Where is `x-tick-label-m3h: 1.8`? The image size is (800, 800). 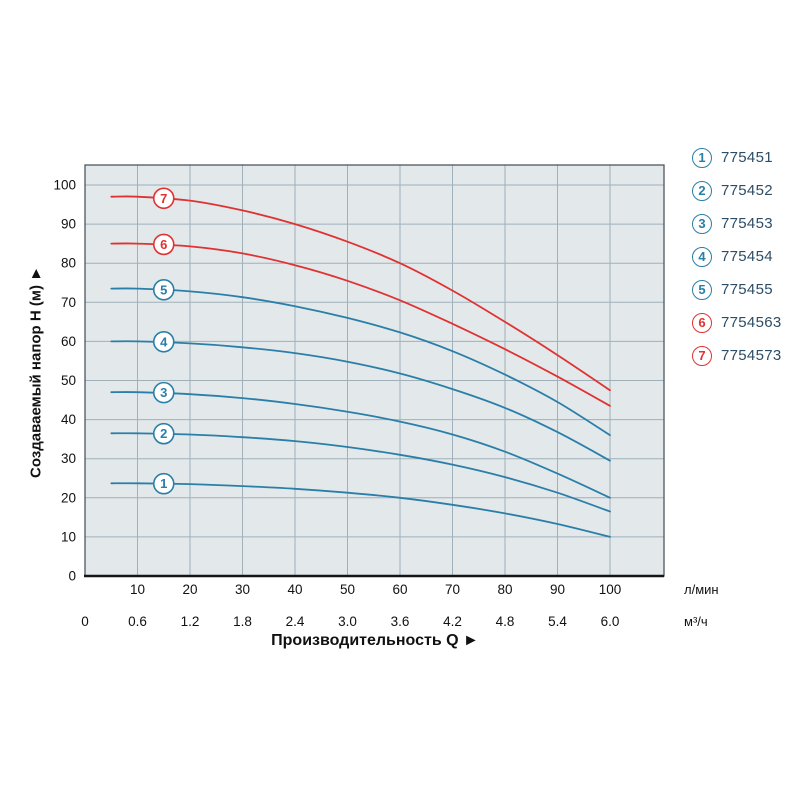 x-tick-label-m3h: 1.8 is located at coordinates (242, 621).